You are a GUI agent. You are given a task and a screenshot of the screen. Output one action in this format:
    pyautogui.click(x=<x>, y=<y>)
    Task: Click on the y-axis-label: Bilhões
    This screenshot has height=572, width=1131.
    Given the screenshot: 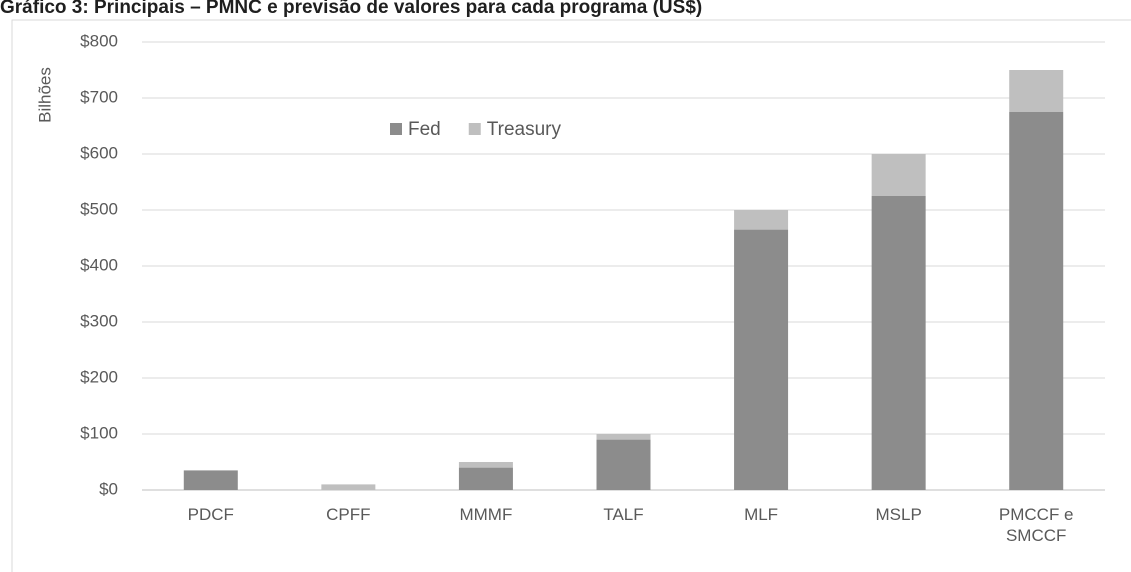 What is the action you would take?
    pyautogui.click(x=44, y=95)
    